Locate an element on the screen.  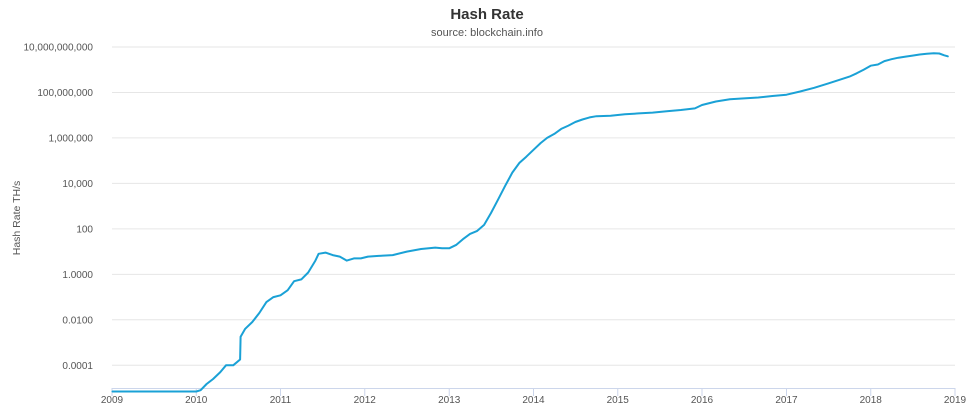
y-tick-label: 10,000 is located at coordinates (77, 184).